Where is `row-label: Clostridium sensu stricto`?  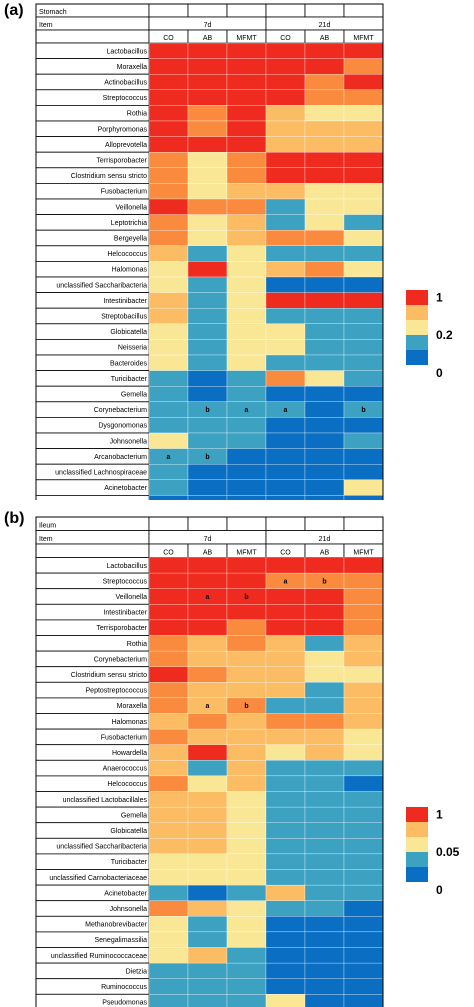 row-label: Clostridium sensu stricto is located at coordinates (109, 675).